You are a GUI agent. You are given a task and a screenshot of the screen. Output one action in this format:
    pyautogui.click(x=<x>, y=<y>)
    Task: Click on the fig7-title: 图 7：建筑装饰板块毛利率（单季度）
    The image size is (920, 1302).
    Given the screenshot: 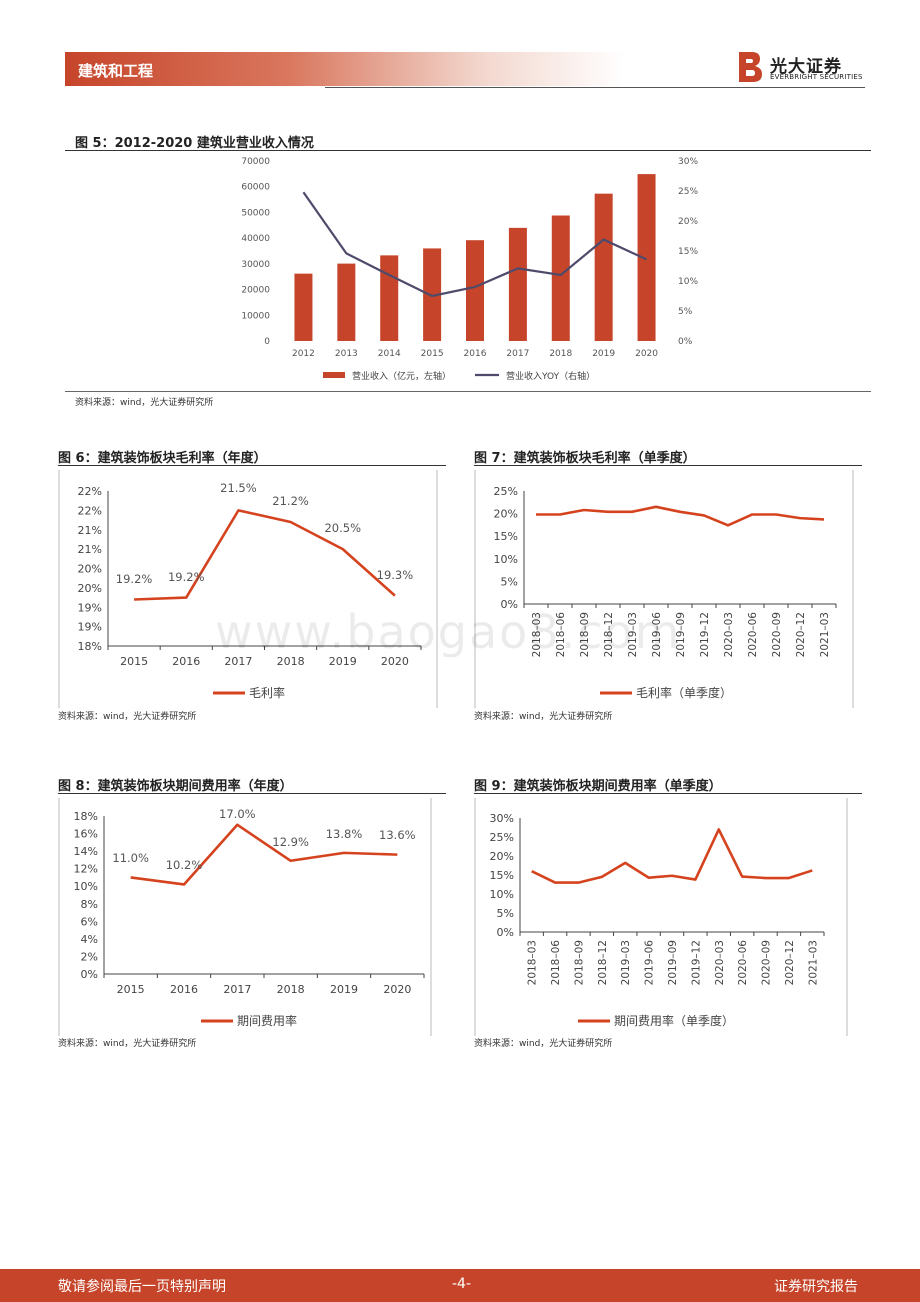 What is the action you would take?
    pyautogui.click(x=585, y=458)
    